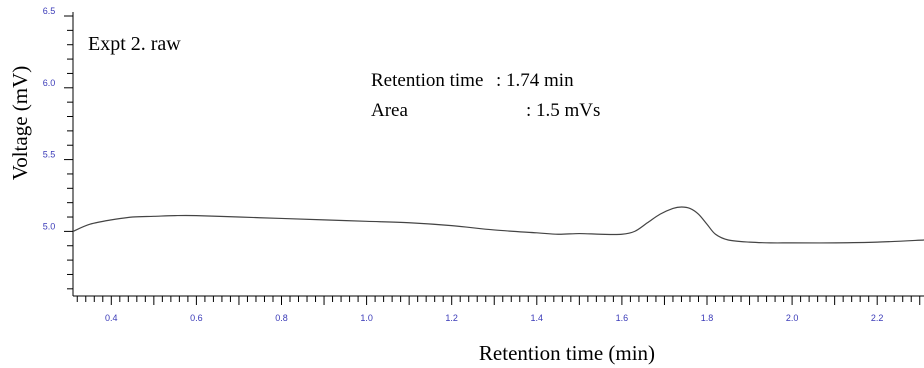  What do you see at coordinates (622, 318) in the screenshot?
I see `x-tick-label: 1.6` at bounding box center [622, 318].